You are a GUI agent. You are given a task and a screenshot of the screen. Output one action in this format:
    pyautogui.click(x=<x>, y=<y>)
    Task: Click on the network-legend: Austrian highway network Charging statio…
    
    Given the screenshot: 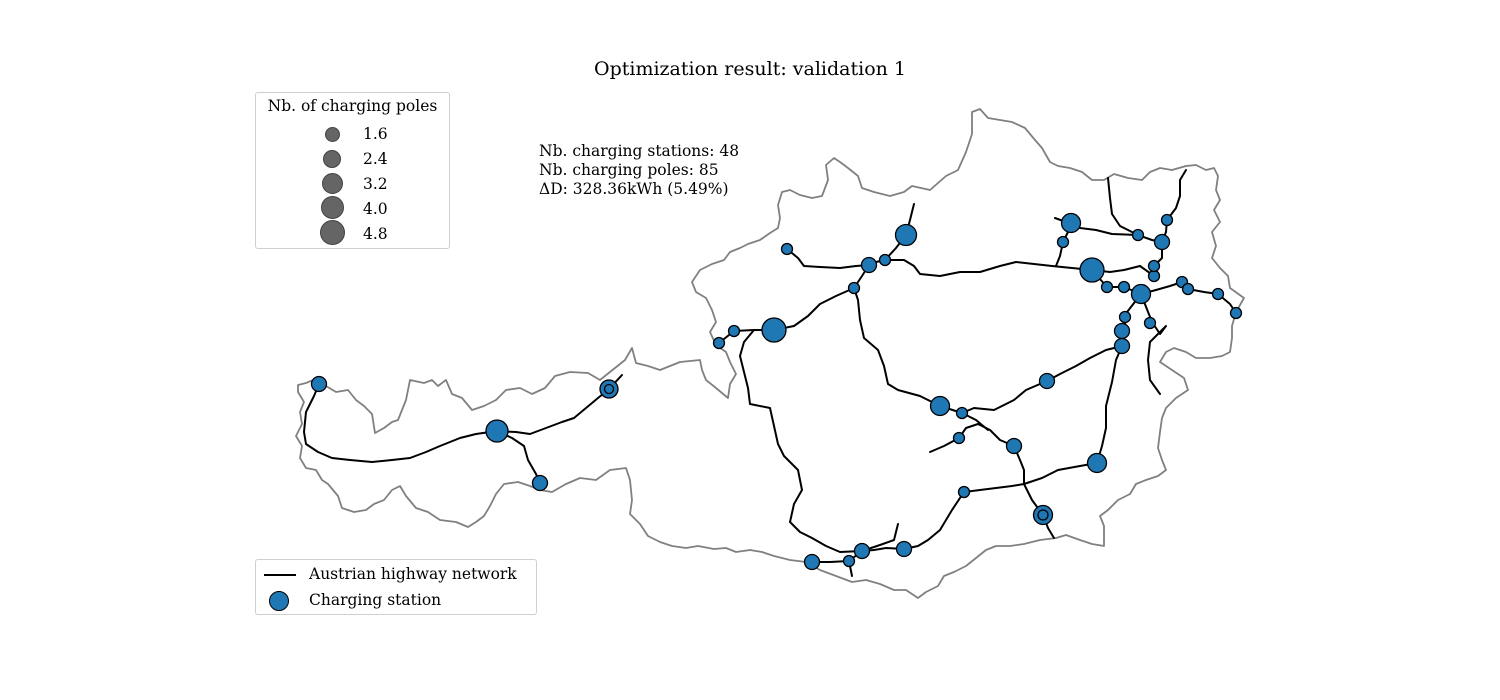 What is the action you would take?
    pyautogui.click(x=396, y=587)
    